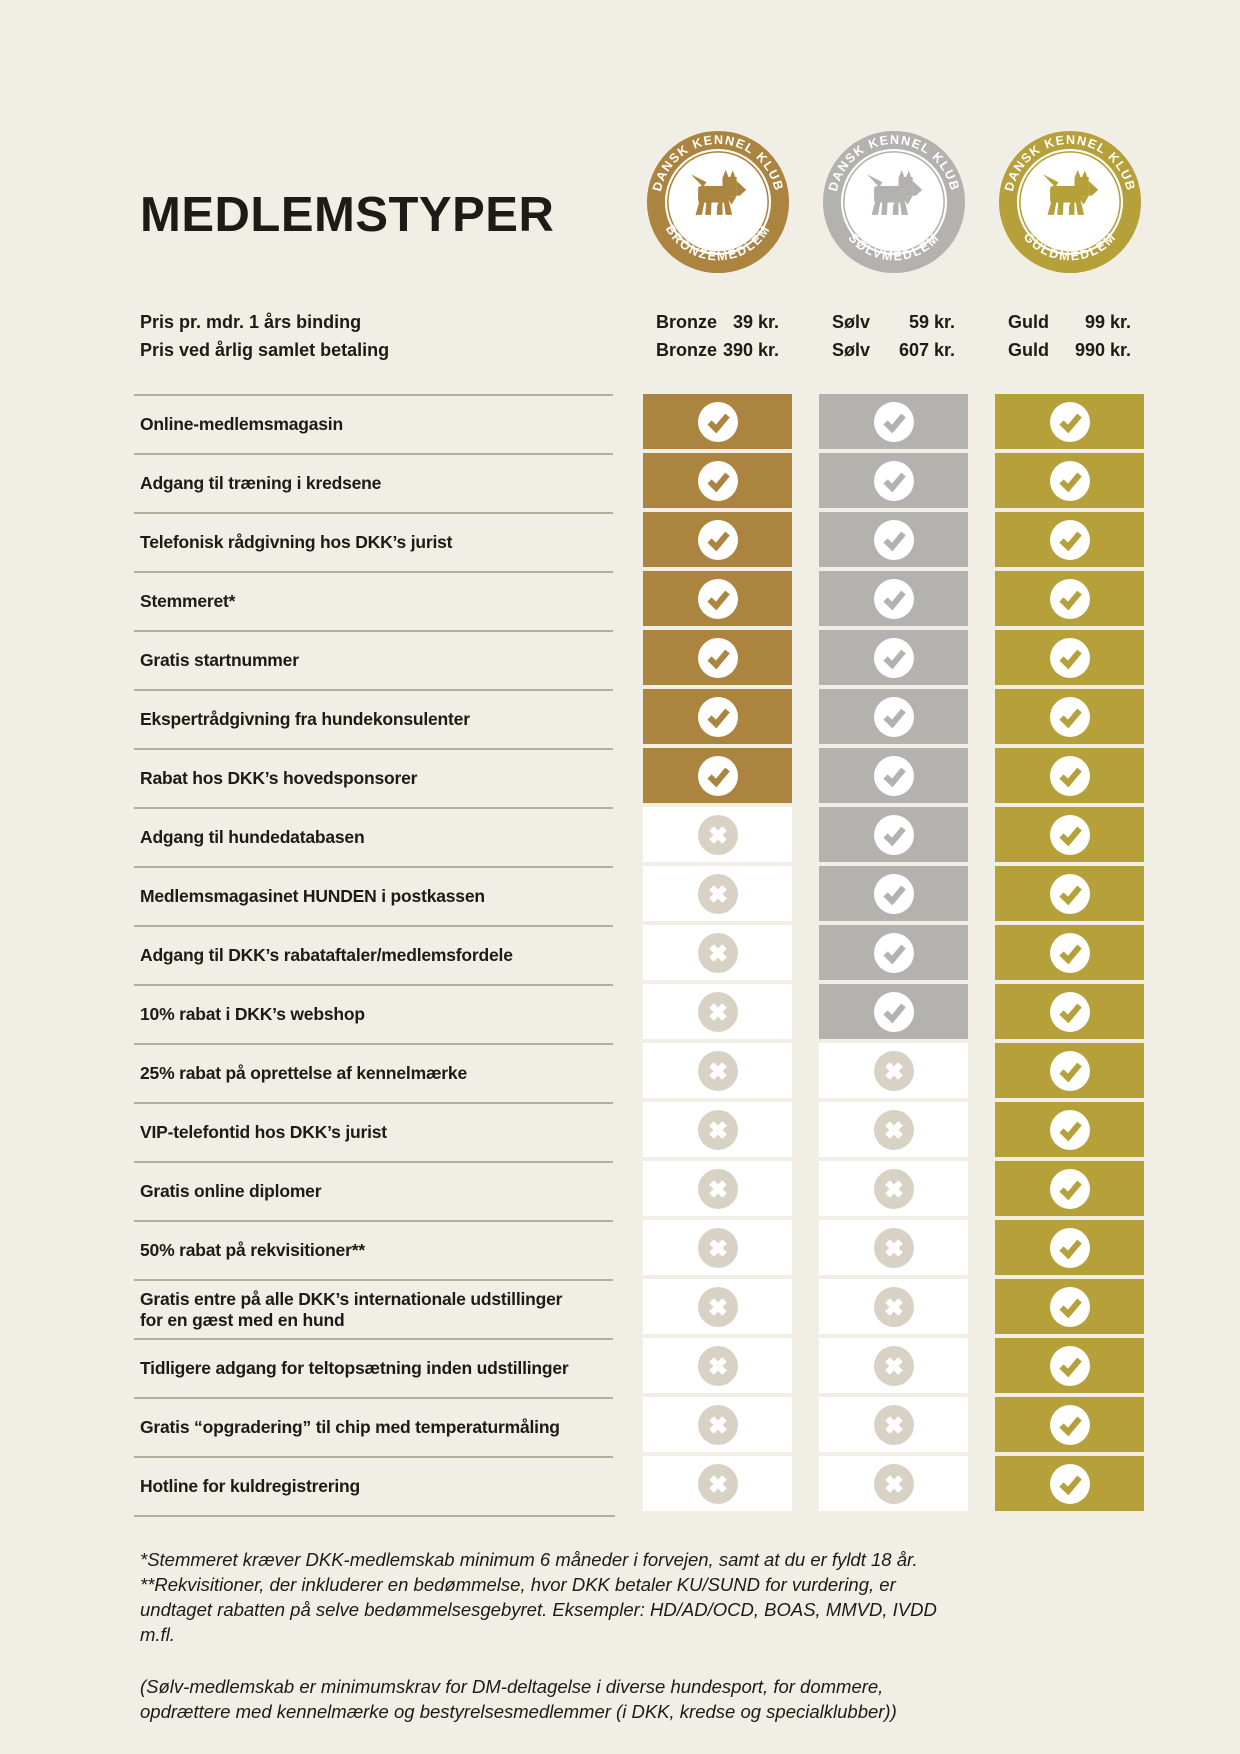  I want to click on tier-name: Guld, so click(1028, 321).